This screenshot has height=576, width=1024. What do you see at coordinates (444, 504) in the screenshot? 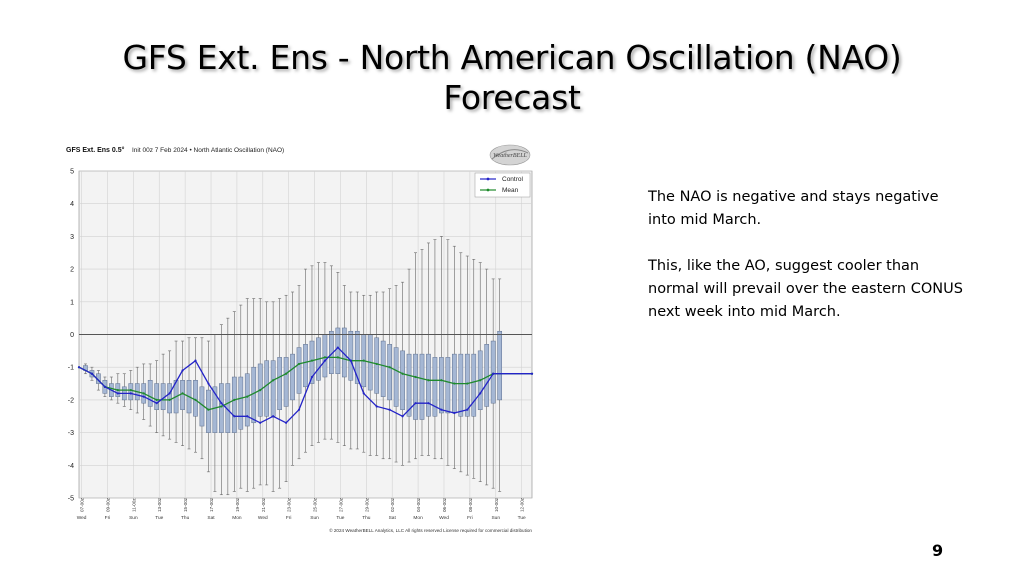
I see `x-date-label: 06-00z` at bounding box center [444, 504].